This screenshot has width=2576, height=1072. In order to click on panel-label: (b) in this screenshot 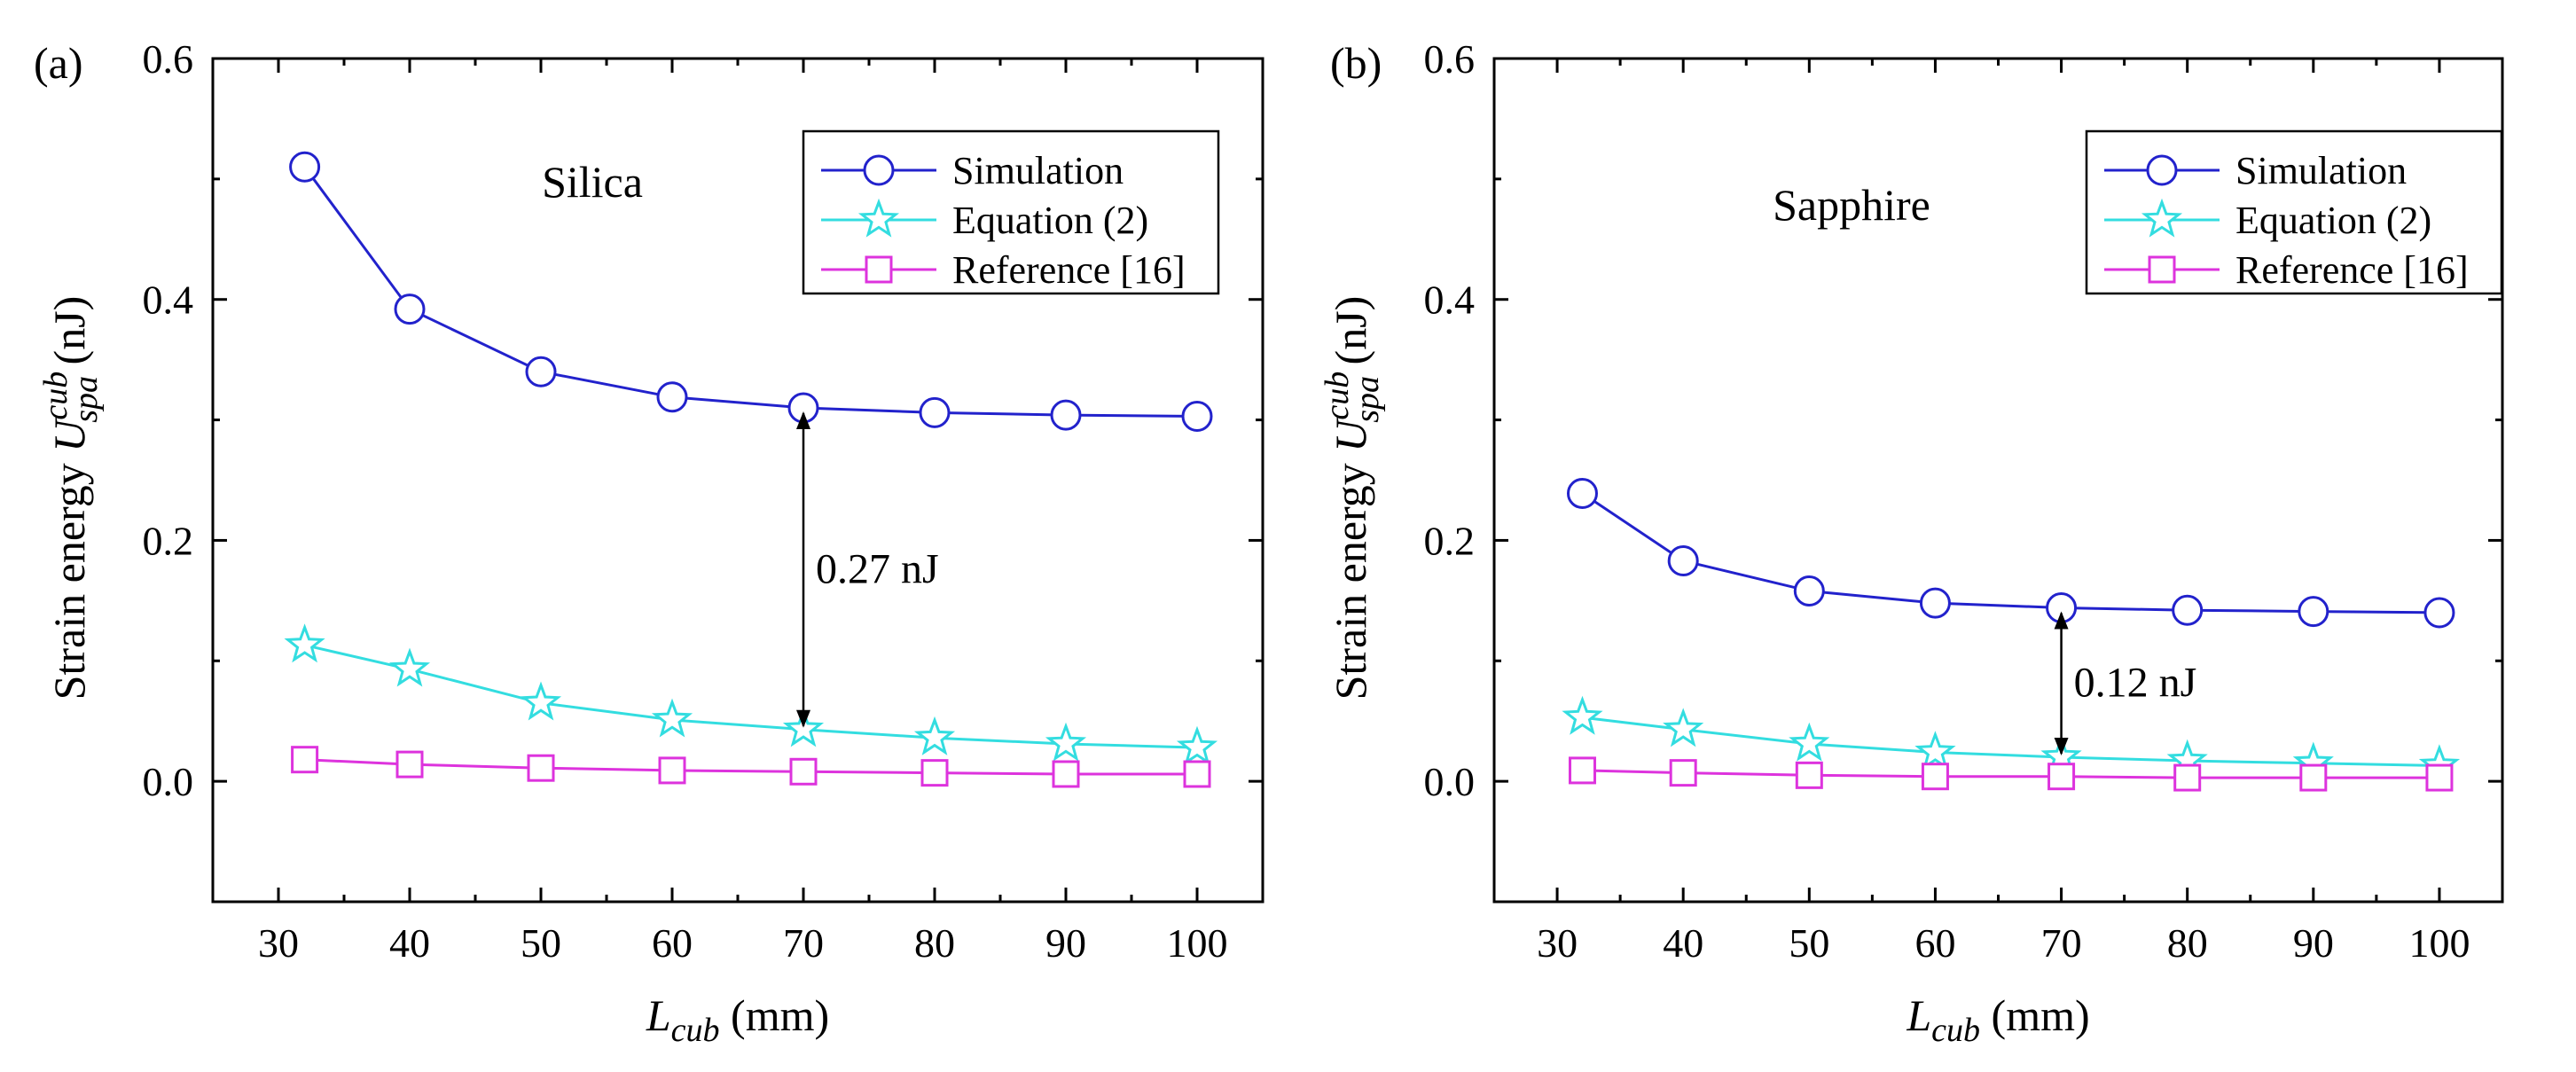, I will do `click(1356, 63)`.